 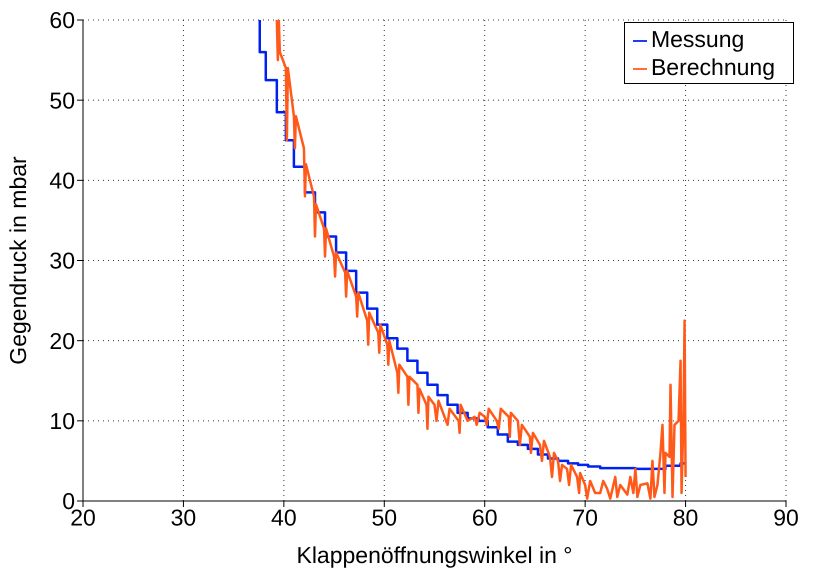 I want to click on y-tick-label: 20, so click(x=62, y=341).